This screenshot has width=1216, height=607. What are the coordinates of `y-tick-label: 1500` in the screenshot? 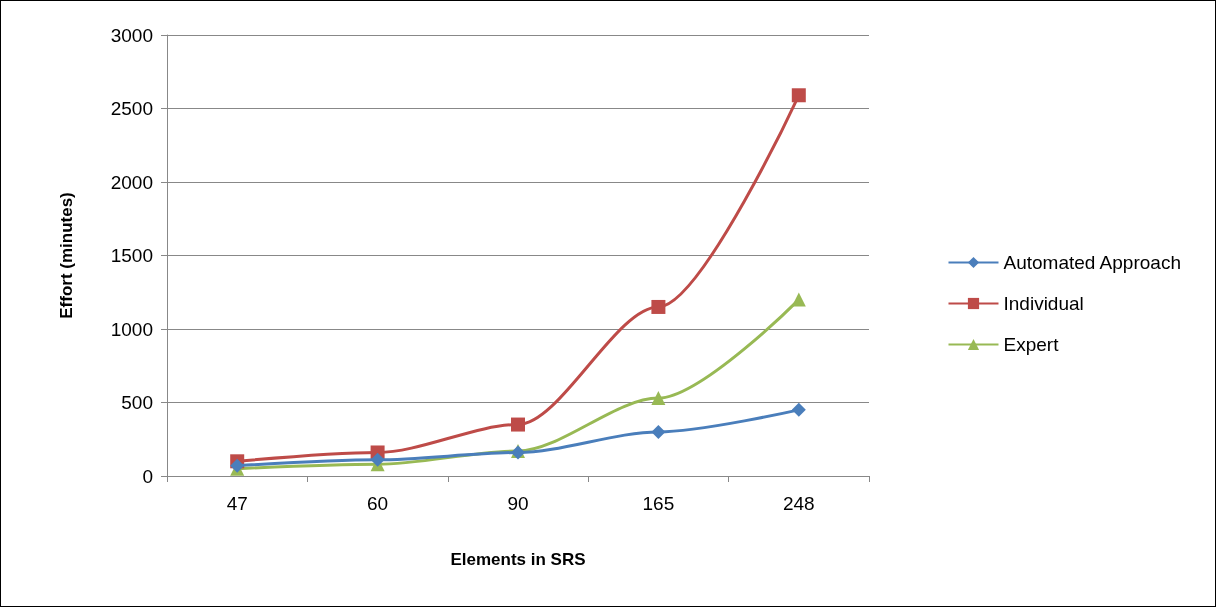 It's located at (131, 255).